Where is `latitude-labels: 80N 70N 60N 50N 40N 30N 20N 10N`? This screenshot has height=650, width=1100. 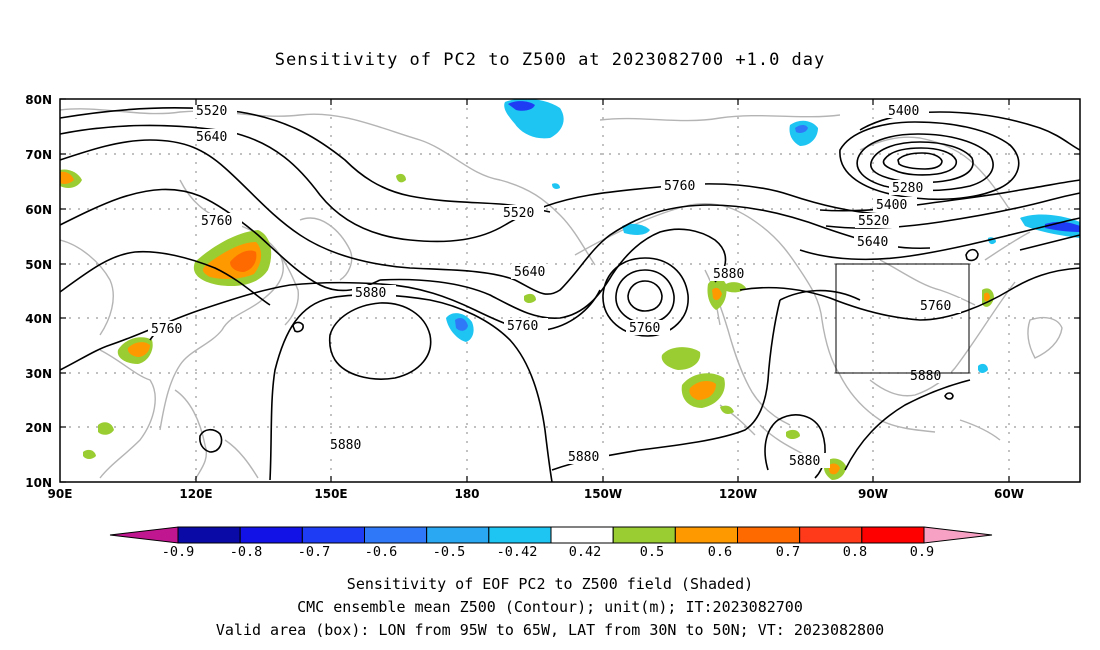
latitude-labels: 80N 70N 60N 50N 40N 30N 20N 10N is located at coordinates (38, 291).